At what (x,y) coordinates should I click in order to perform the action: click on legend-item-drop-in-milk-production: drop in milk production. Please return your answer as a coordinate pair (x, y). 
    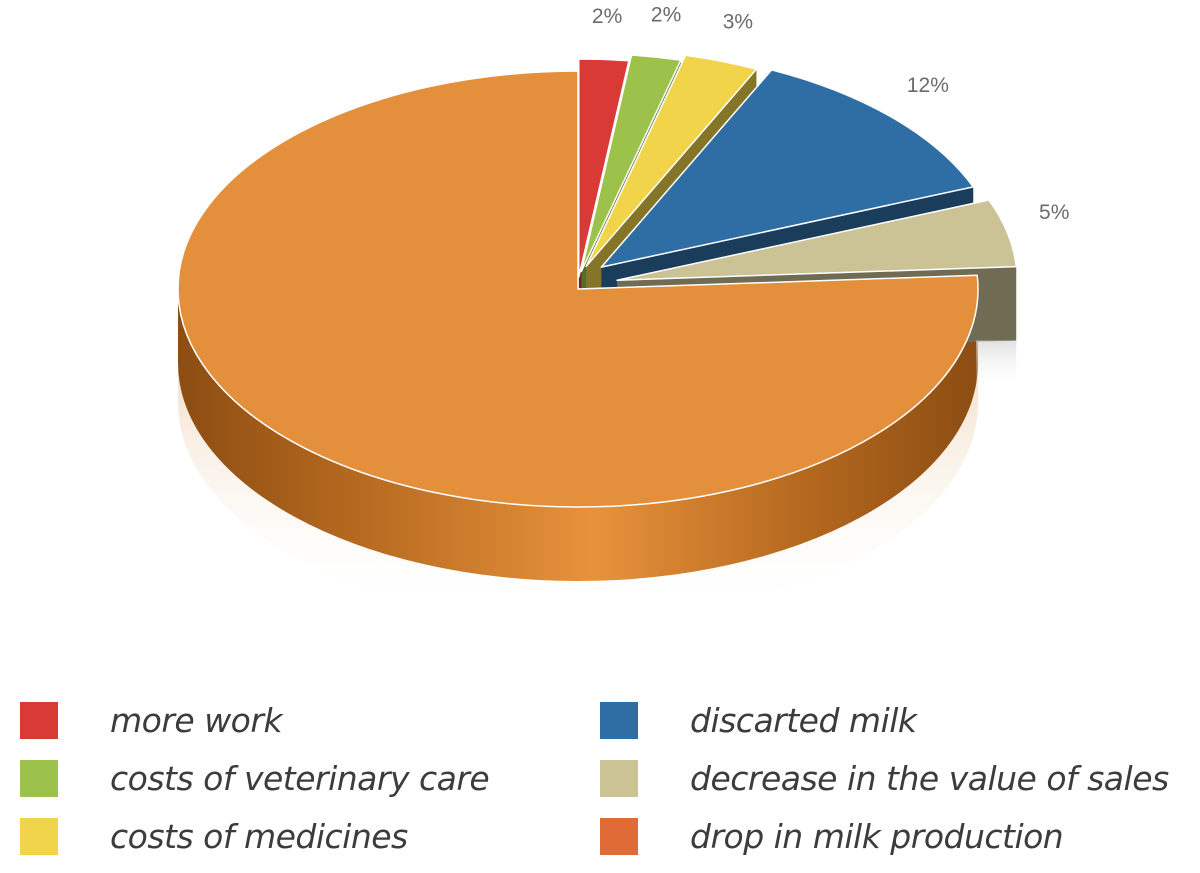
    Looking at the image, I should click on (832, 836).